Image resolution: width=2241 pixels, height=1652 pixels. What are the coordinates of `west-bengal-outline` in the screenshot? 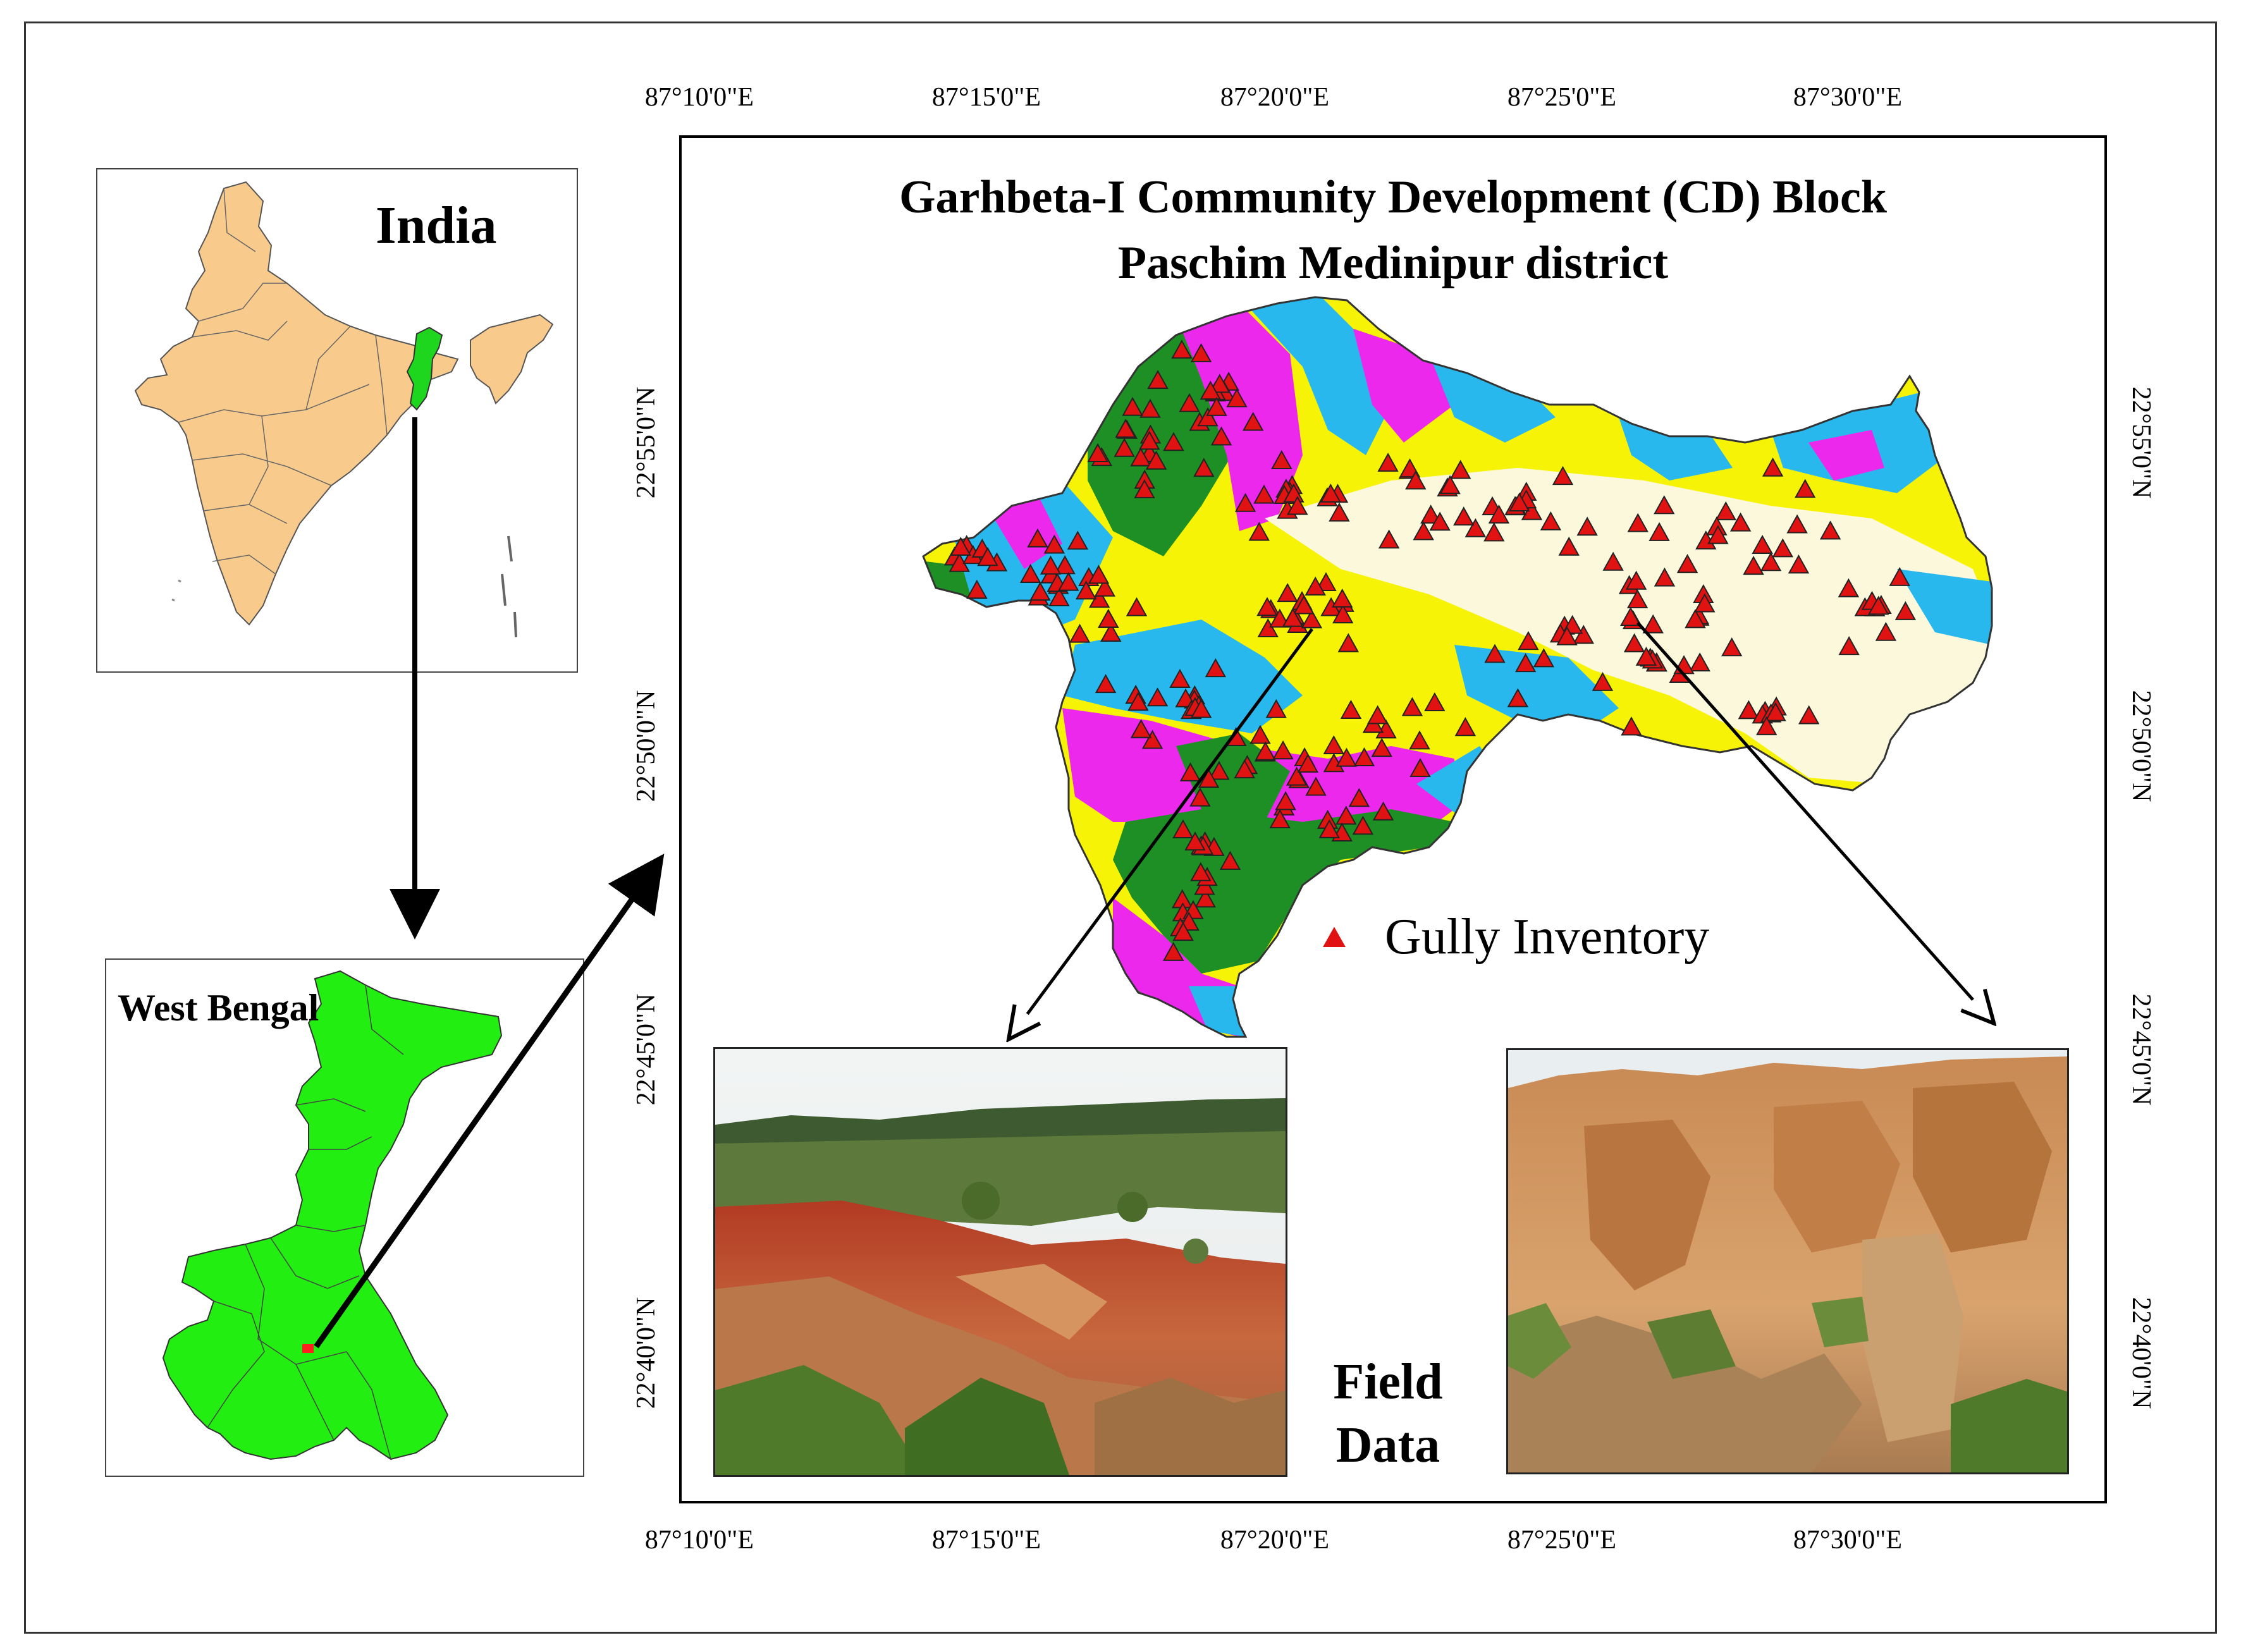 It's located at (332, 1215).